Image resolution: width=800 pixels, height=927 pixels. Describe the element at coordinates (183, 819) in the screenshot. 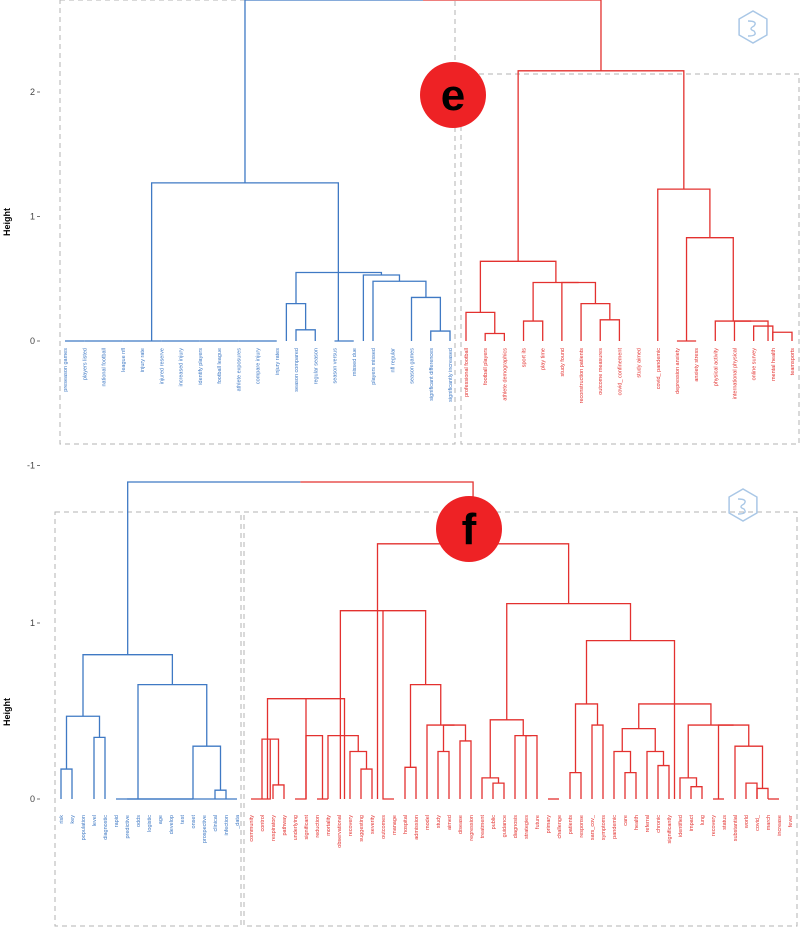

I see `leaf-label: test` at that location.